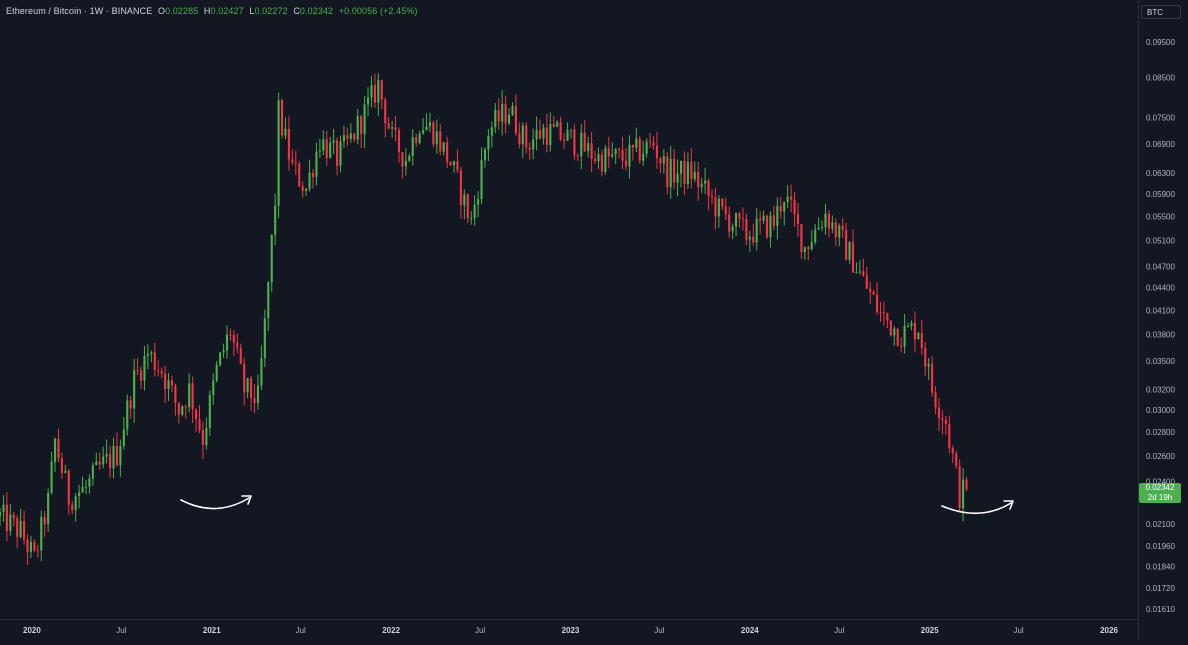 This screenshot has height=645, width=1188. Describe the element at coordinates (227, 11) in the screenshot. I see `high-value: 0.02427` at that location.